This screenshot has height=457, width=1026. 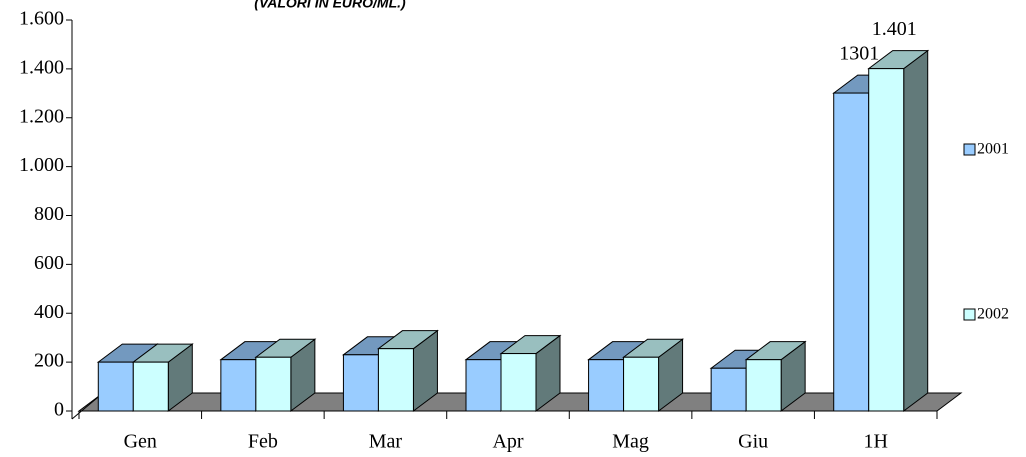 I want to click on legend-label: 2002, so click(x=993, y=314).